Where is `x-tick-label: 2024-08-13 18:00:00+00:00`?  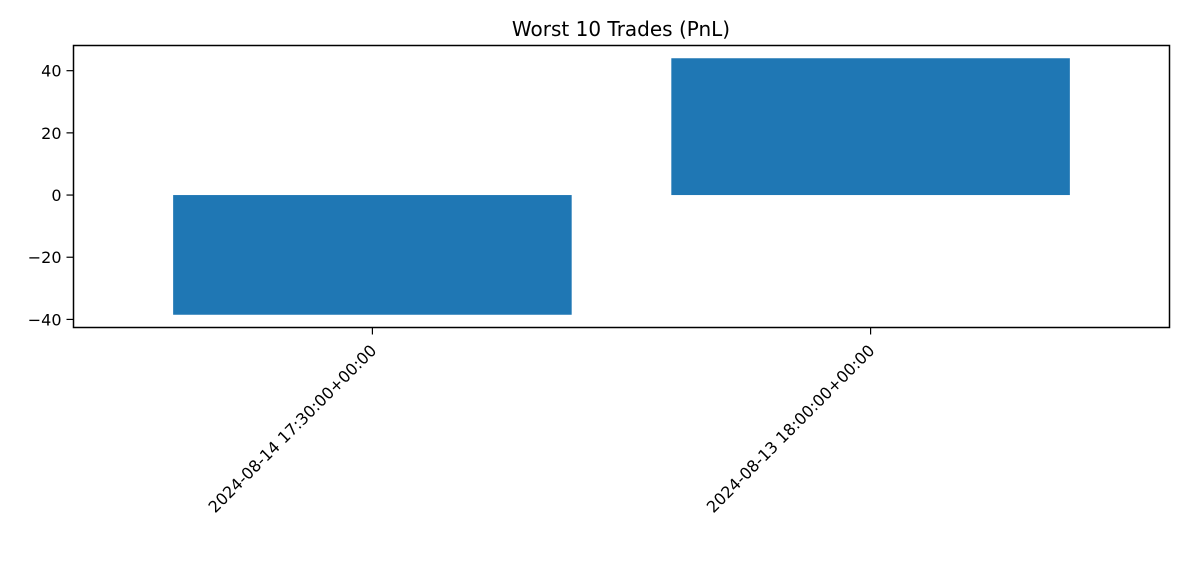
x-tick-label: 2024-08-13 18:00:00+00:00 is located at coordinates (791, 429).